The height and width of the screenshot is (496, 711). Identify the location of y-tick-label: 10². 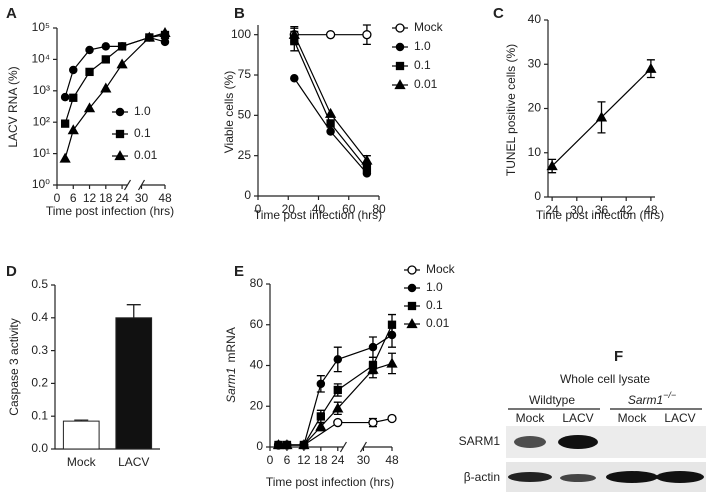
(41, 121).